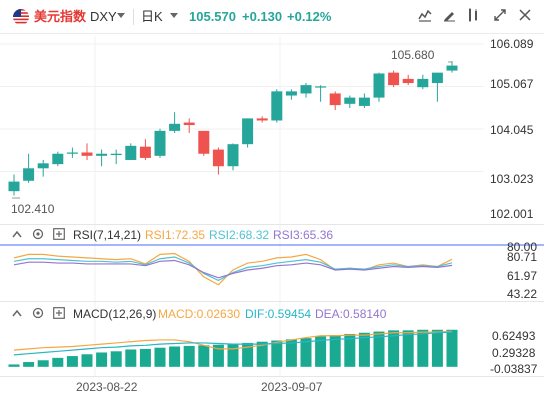 The height and width of the screenshot is (401, 544). I want to click on dea-line, so click(233, 343).